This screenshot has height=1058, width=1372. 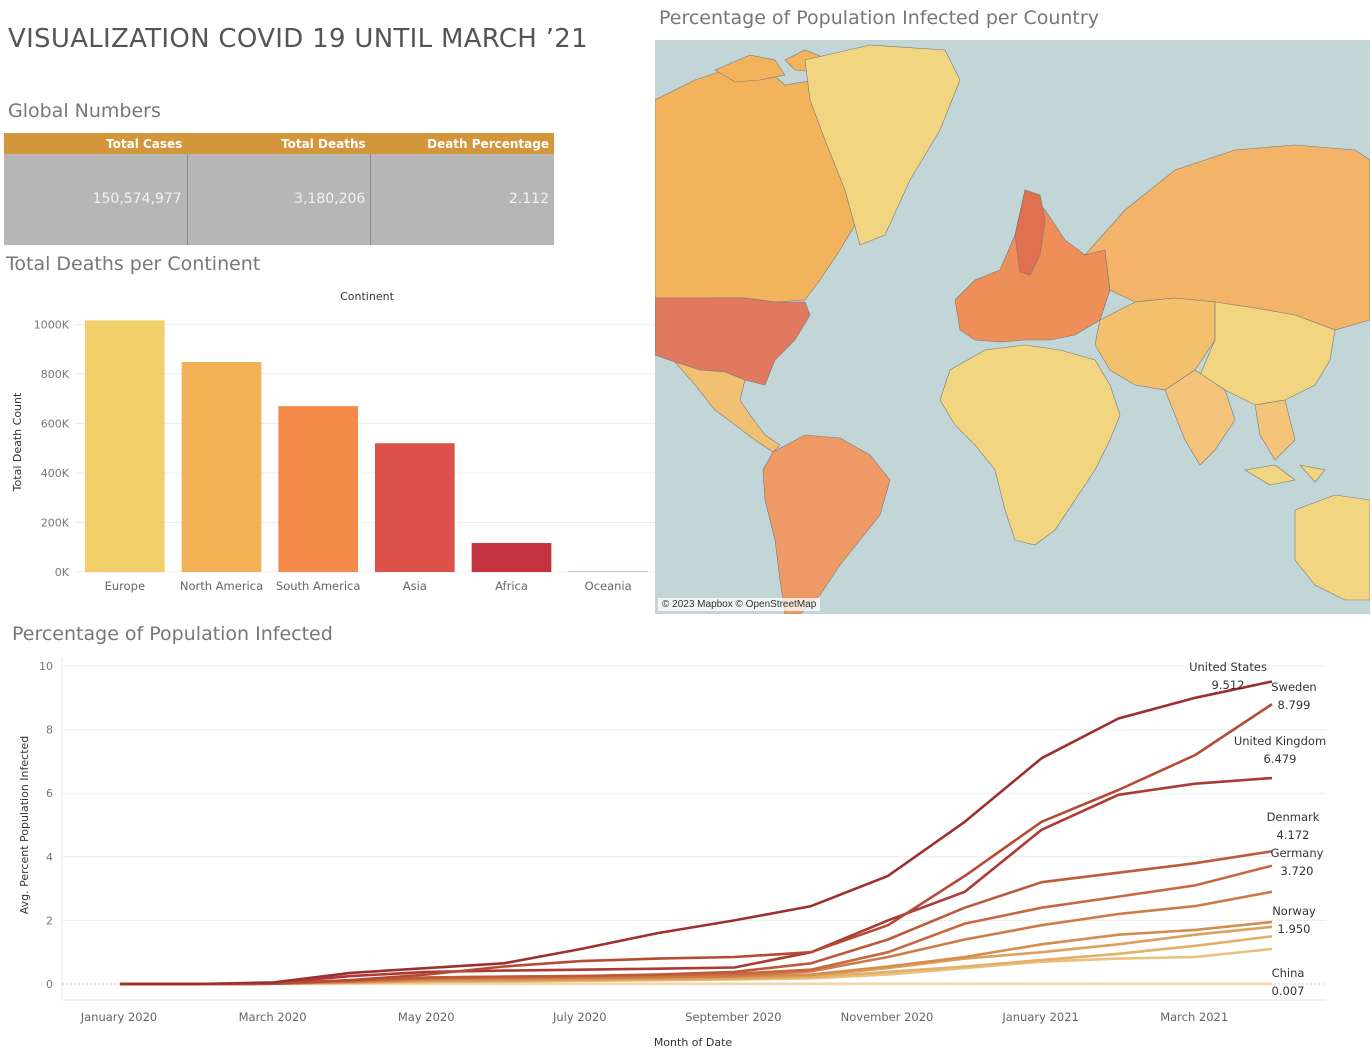 I want to click on africa-region, so click(x=1030, y=445).